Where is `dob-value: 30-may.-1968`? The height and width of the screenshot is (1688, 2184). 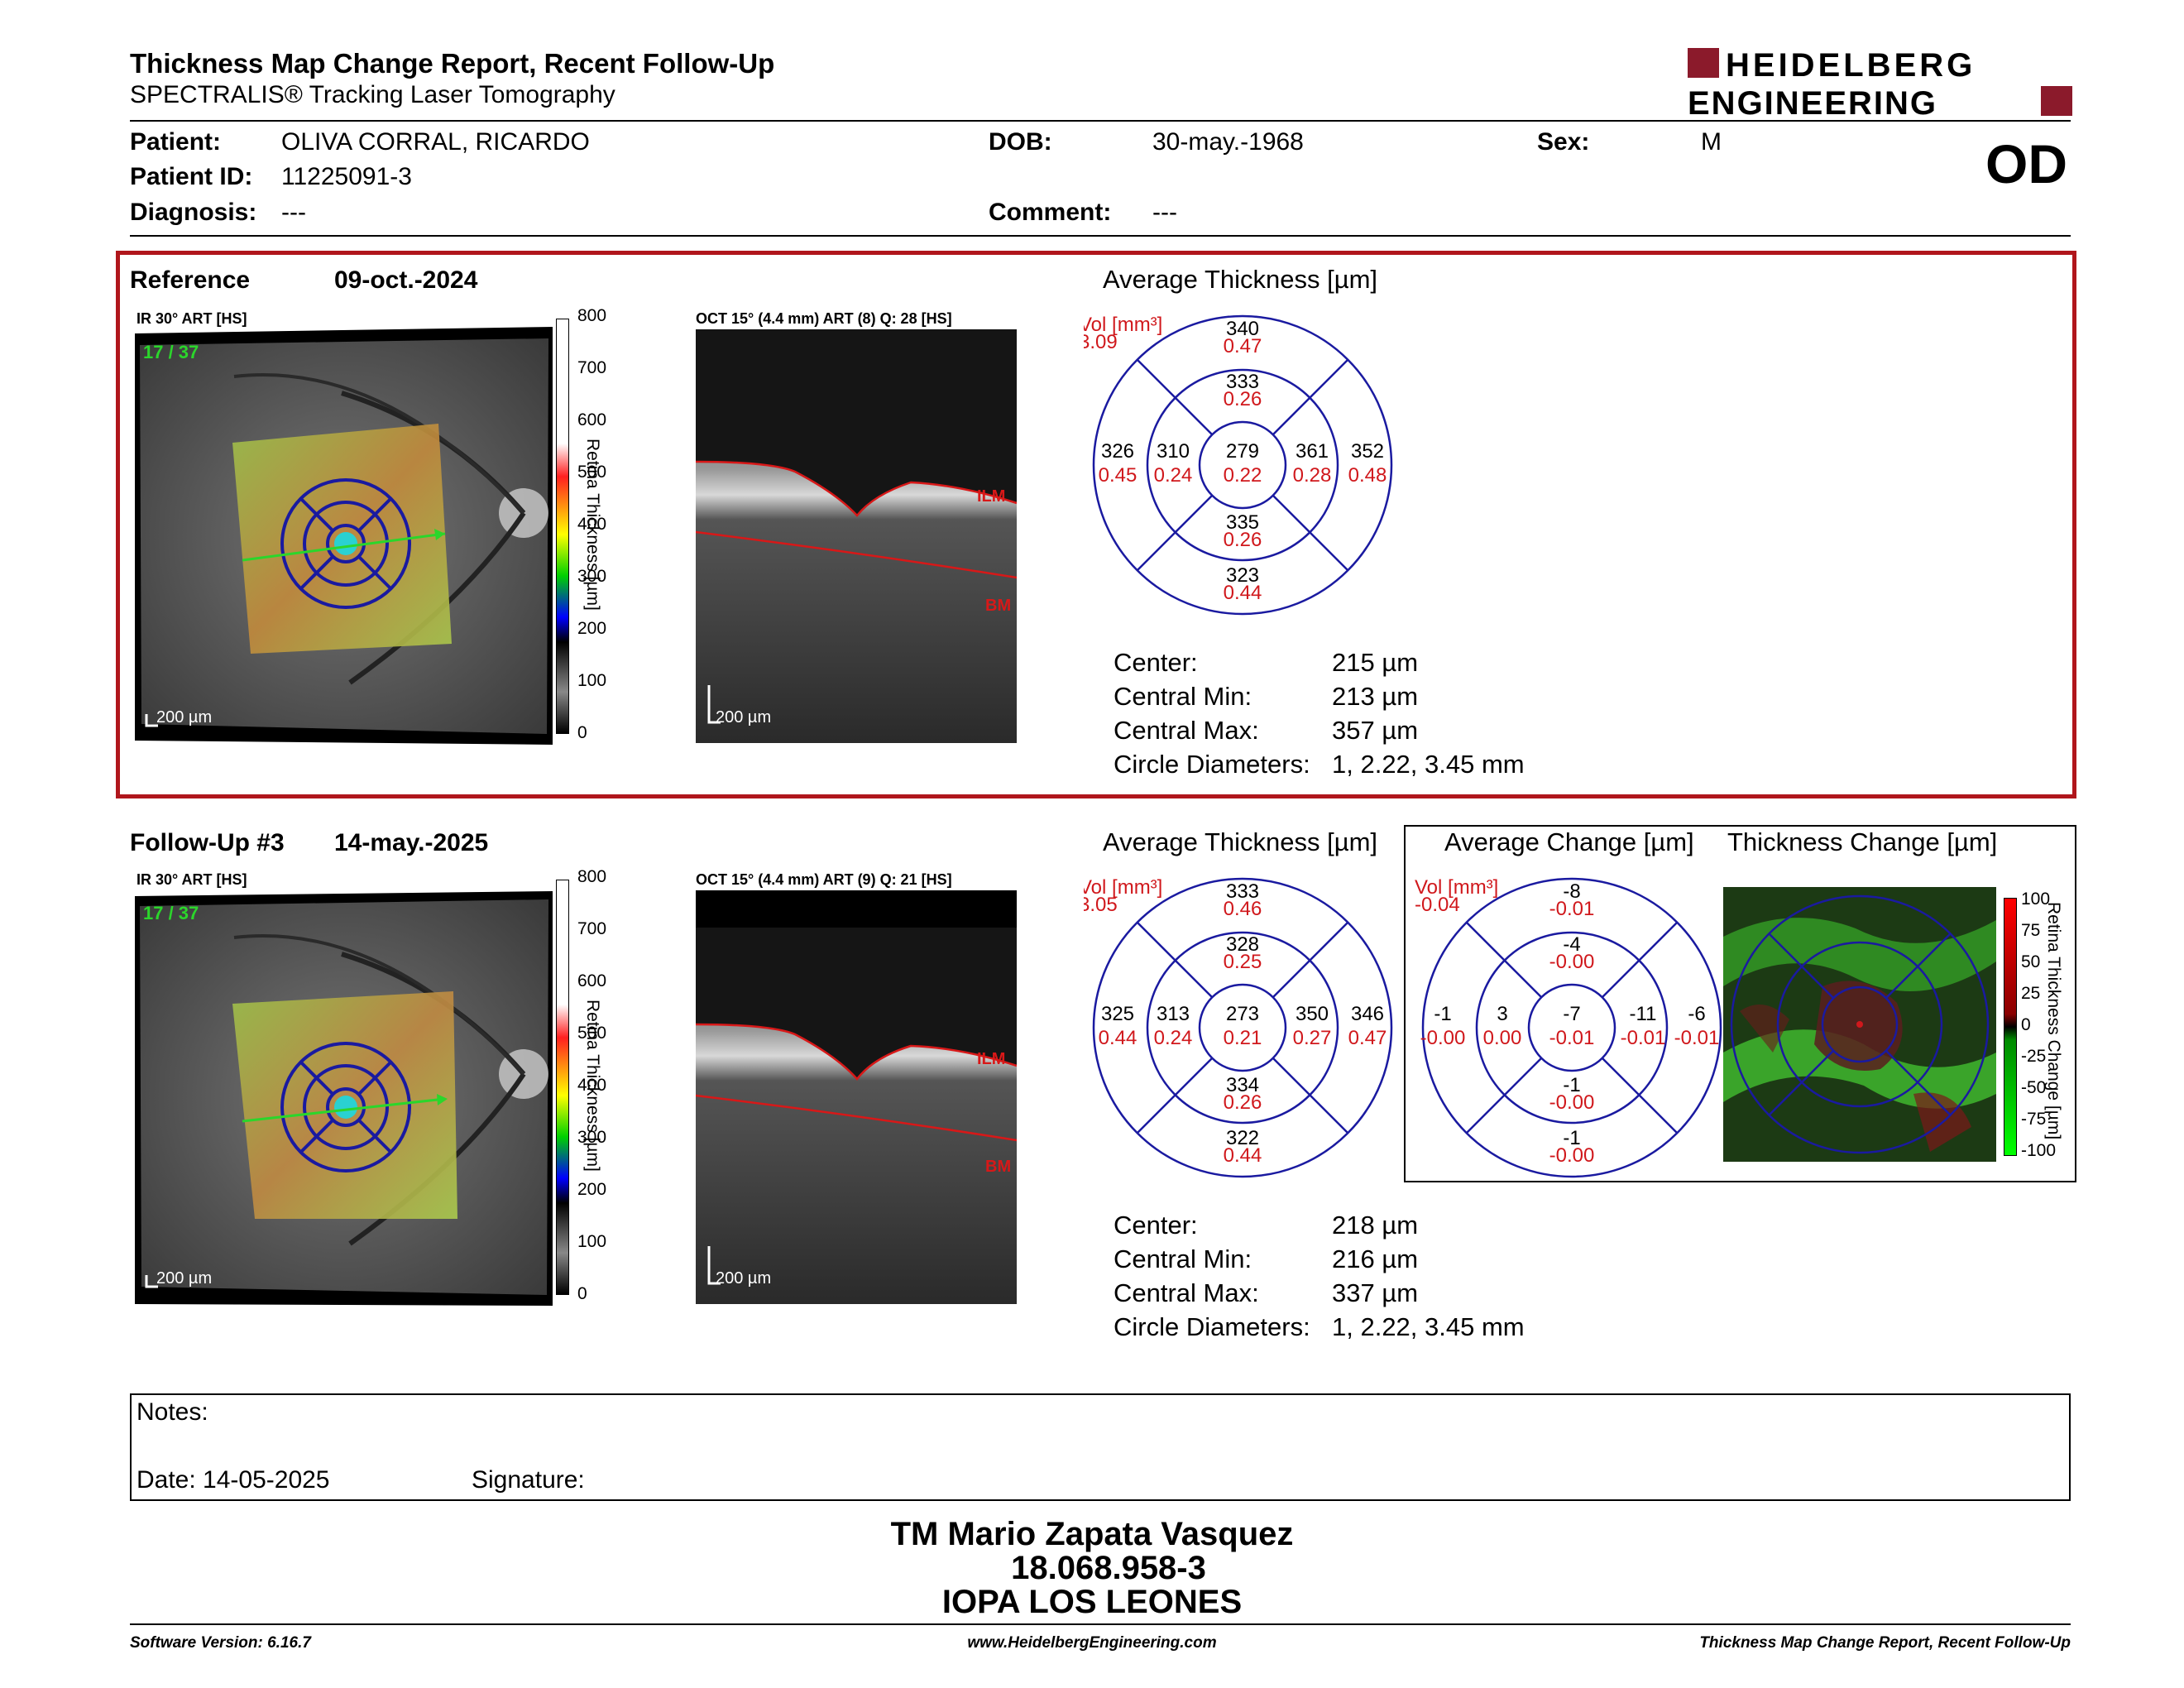 dob-value: 30-may.-1968 is located at coordinates (1228, 142).